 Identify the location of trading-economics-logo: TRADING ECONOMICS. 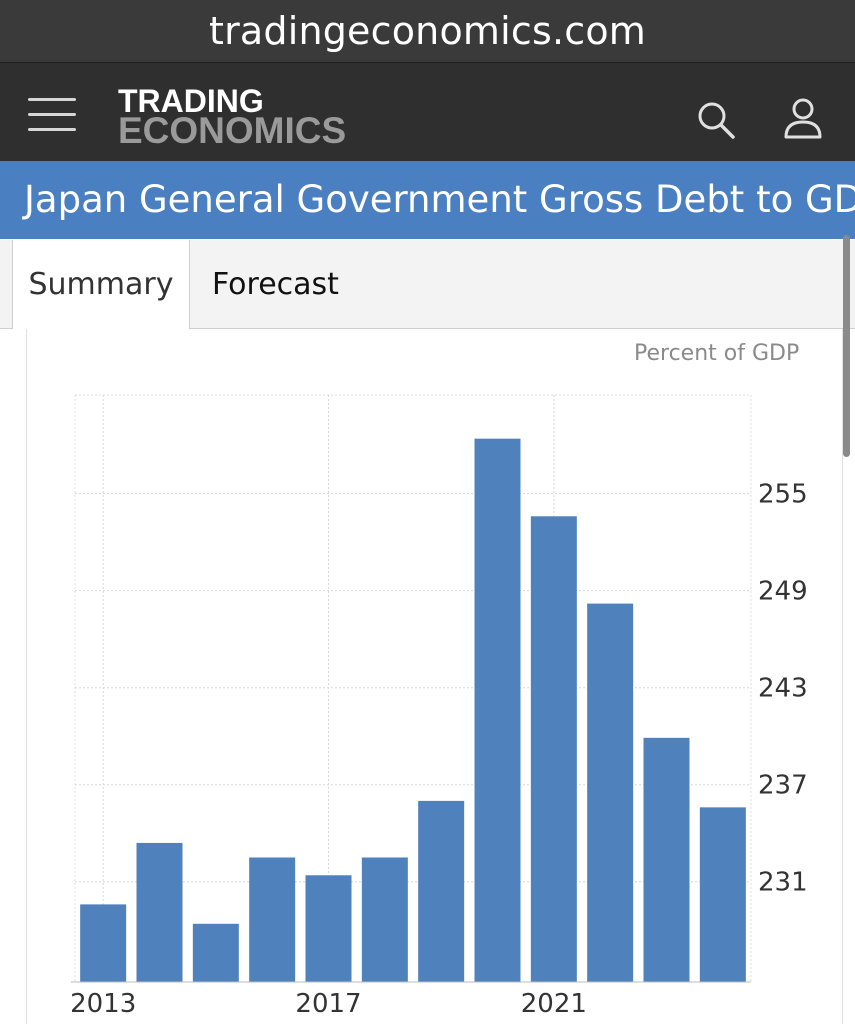
(232, 117).